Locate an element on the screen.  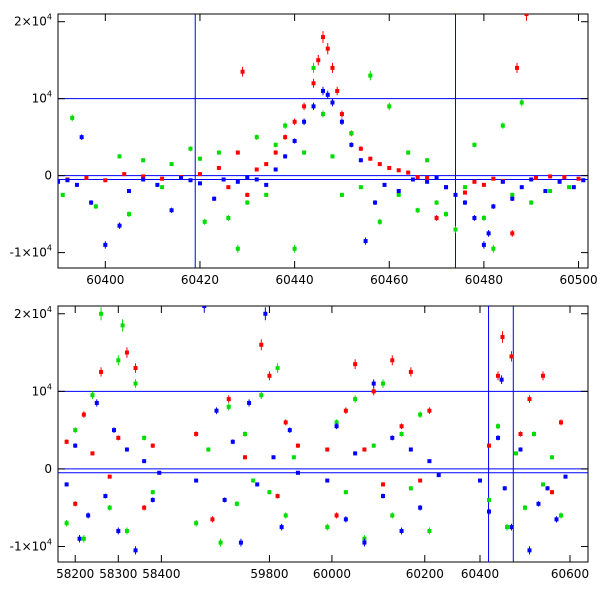
x-tick-label: 60500 is located at coordinates (578, 280).